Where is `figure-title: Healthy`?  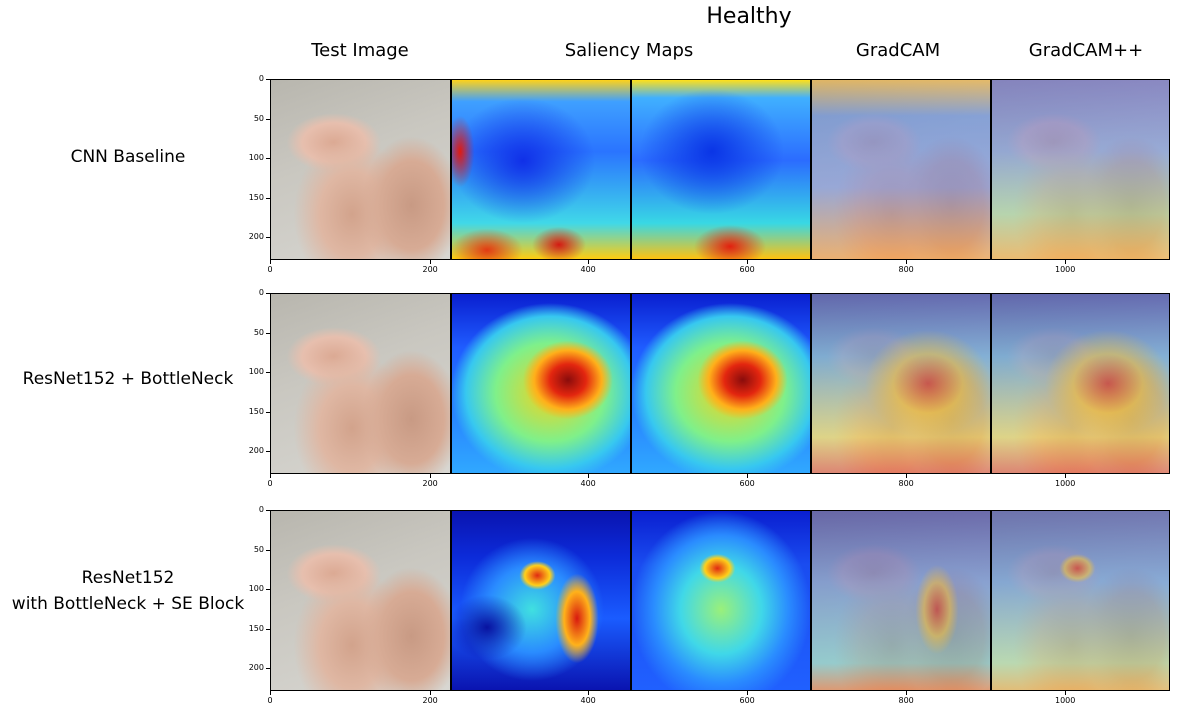
figure-title: Healthy is located at coordinates (749, 16).